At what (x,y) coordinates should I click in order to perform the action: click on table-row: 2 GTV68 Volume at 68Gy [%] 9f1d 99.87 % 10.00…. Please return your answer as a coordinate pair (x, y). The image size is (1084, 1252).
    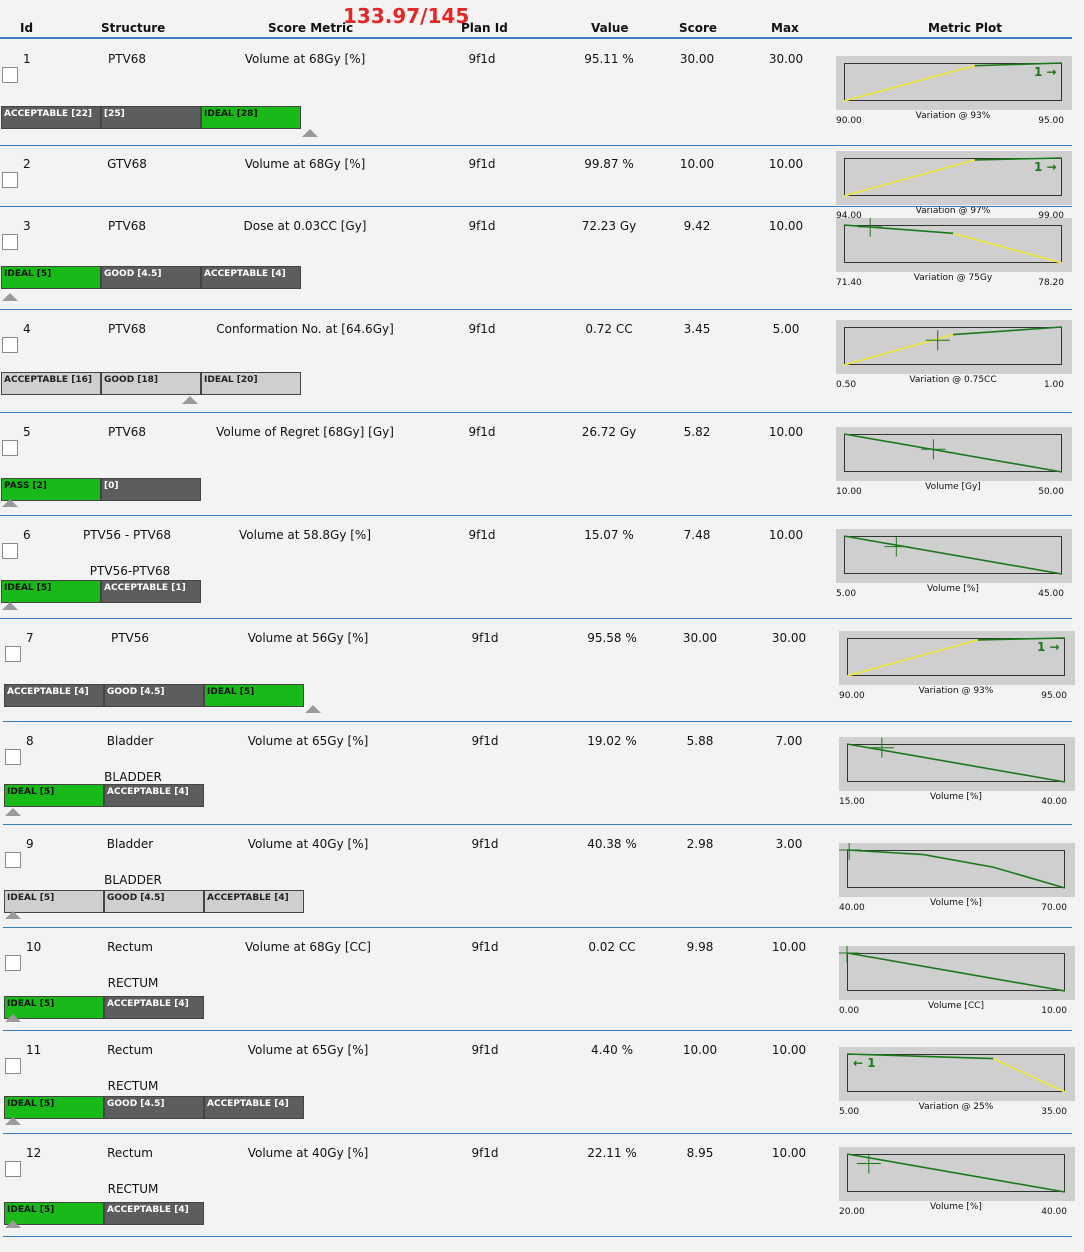
    Looking at the image, I should click on (538, 183).